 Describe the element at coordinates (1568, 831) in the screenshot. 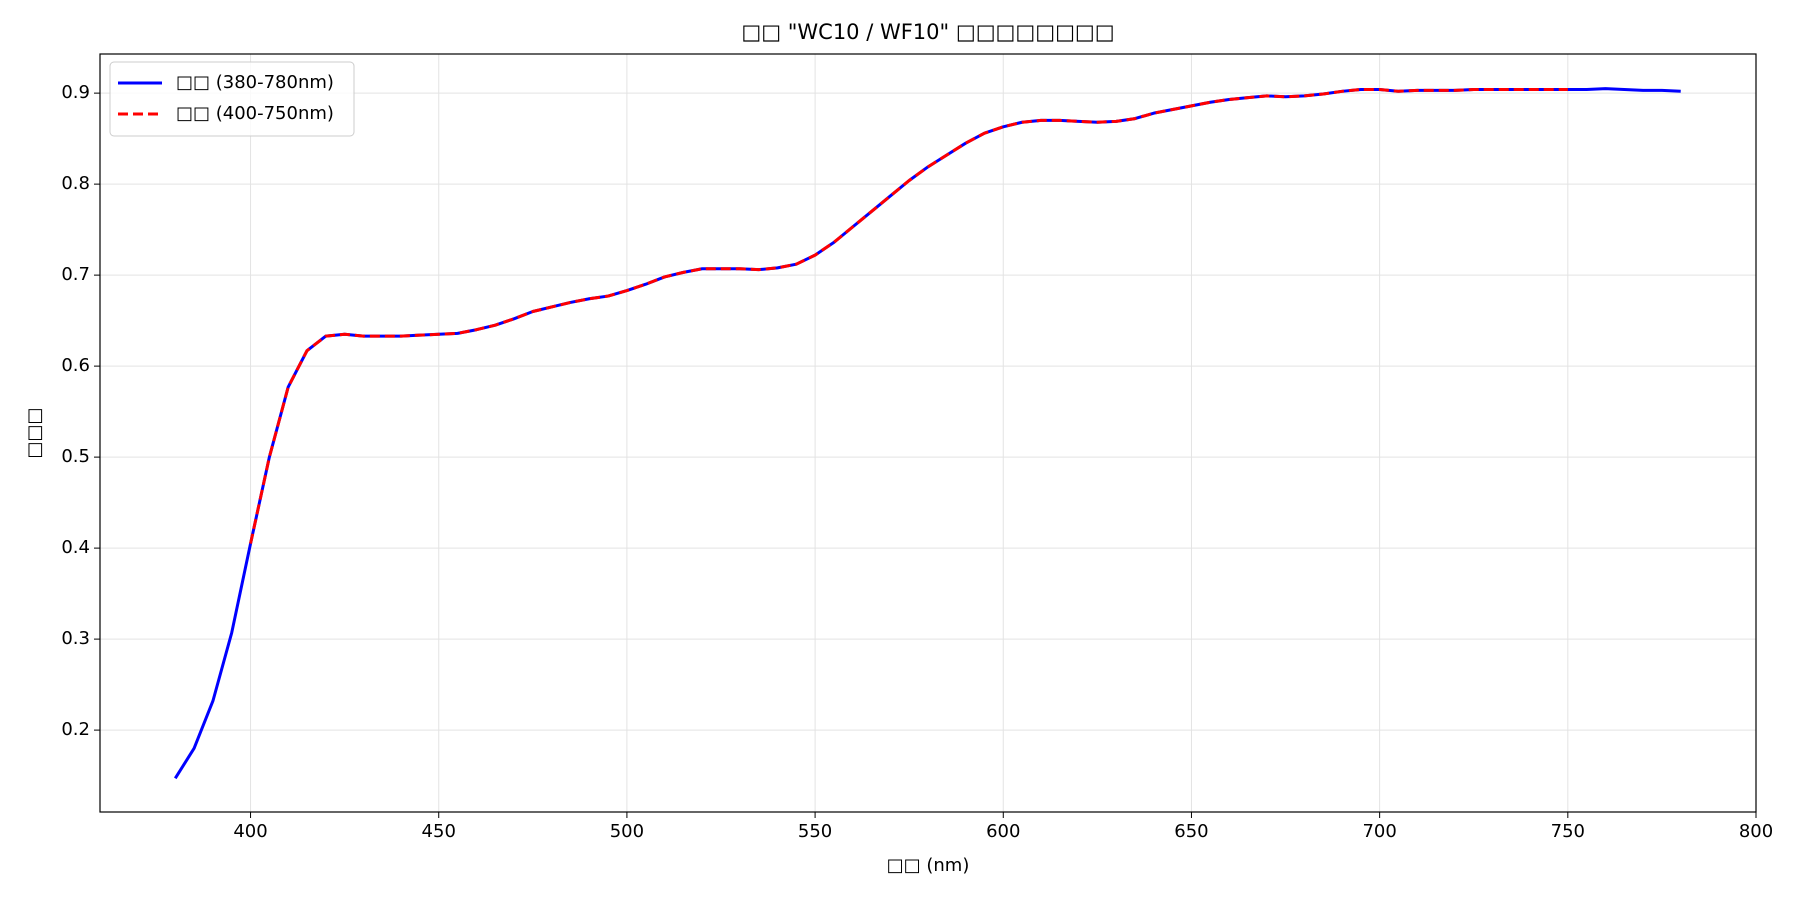

I see `x-tick-label: 750` at that location.